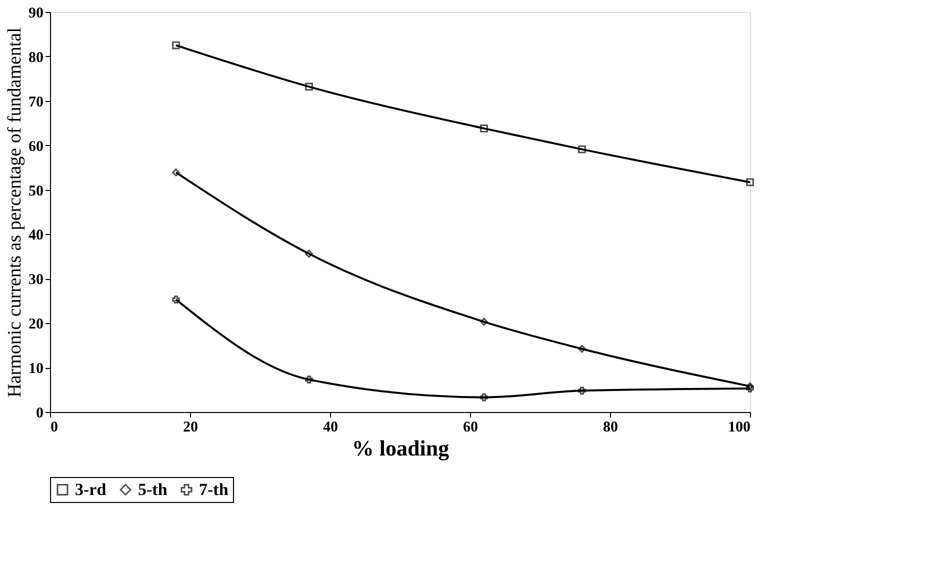  Describe the element at coordinates (36, 14) in the screenshot. I see `y-tick-label: 90` at that location.